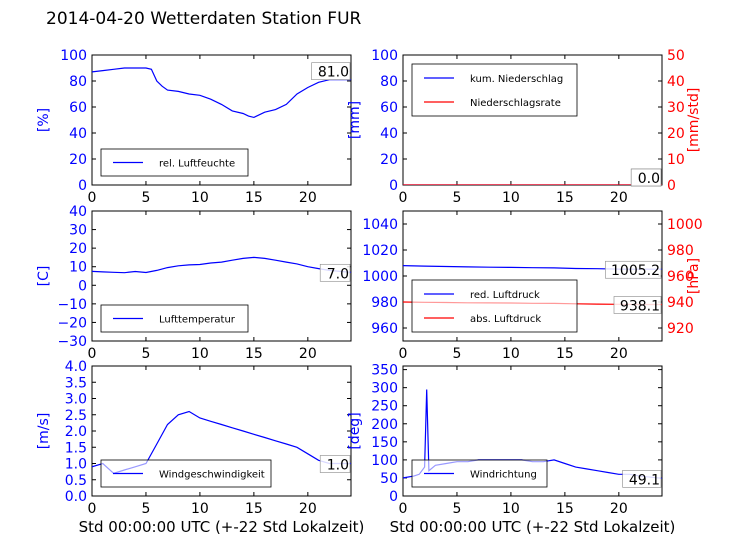  Describe the element at coordinates (515, 103) in the screenshot. I see `legend-label: Niederschlagsrate` at that location.